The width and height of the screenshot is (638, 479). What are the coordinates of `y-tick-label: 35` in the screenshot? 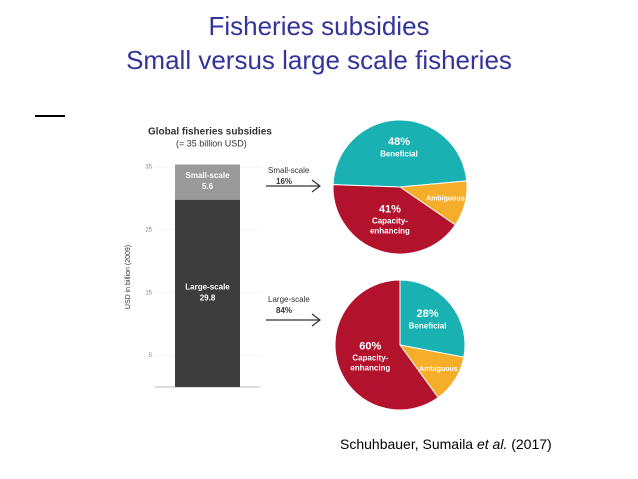 It's located at (148, 168).